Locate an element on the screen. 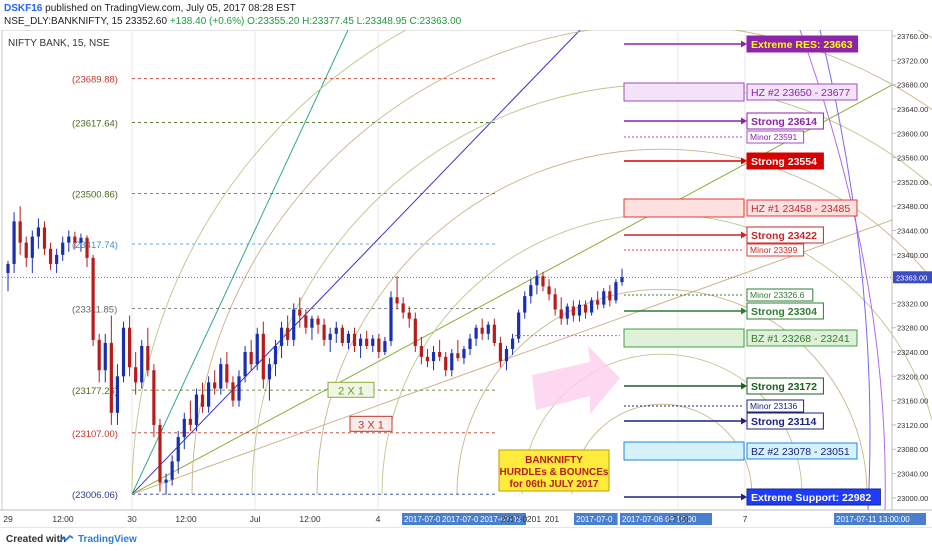 Image resolution: width=932 pixels, height=551 pixels. time-axis-label: 2017-07-05 is located at coordinates (500, 519).